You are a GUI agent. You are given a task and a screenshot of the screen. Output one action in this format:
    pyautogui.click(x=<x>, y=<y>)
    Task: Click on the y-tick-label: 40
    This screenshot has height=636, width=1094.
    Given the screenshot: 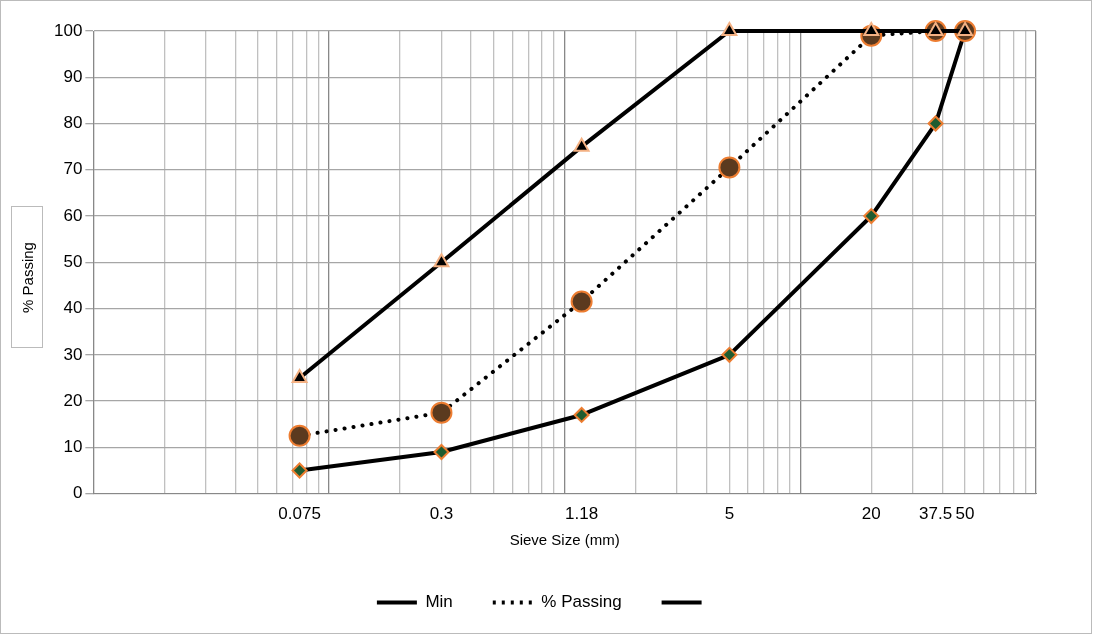 What is the action you would take?
    pyautogui.click(x=73, y=308)
    